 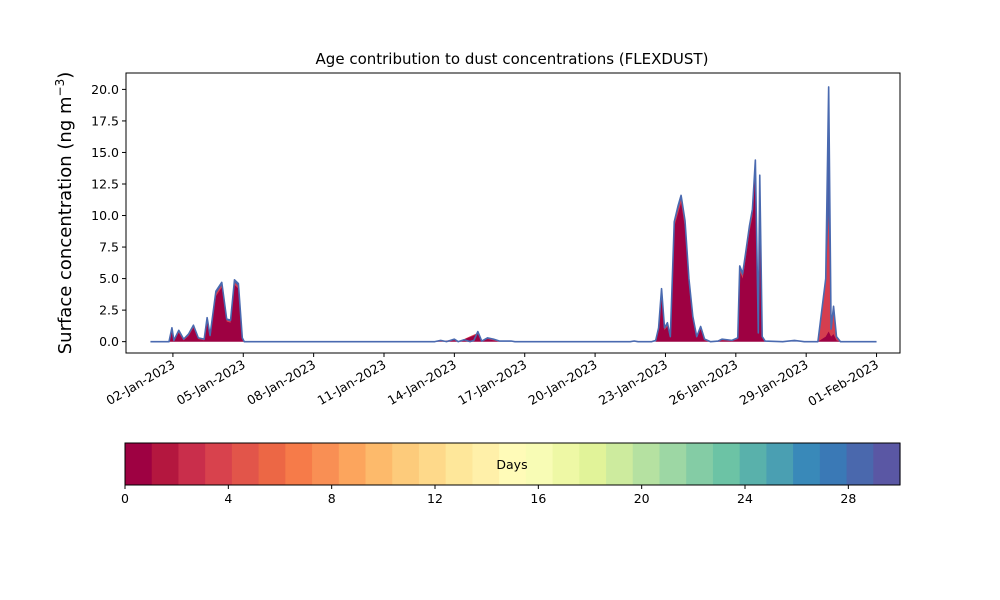 What do you see at coordinates (109, 310) in the screenshot?
I see `y-tick-label: 2.5` at bounding box center [109, 310].